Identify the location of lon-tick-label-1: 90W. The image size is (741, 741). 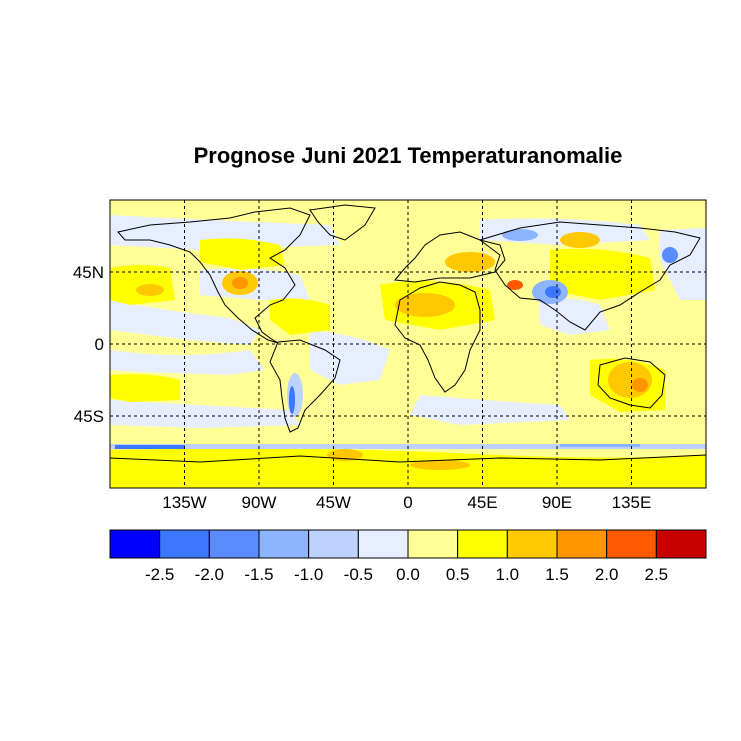
(259, 502).